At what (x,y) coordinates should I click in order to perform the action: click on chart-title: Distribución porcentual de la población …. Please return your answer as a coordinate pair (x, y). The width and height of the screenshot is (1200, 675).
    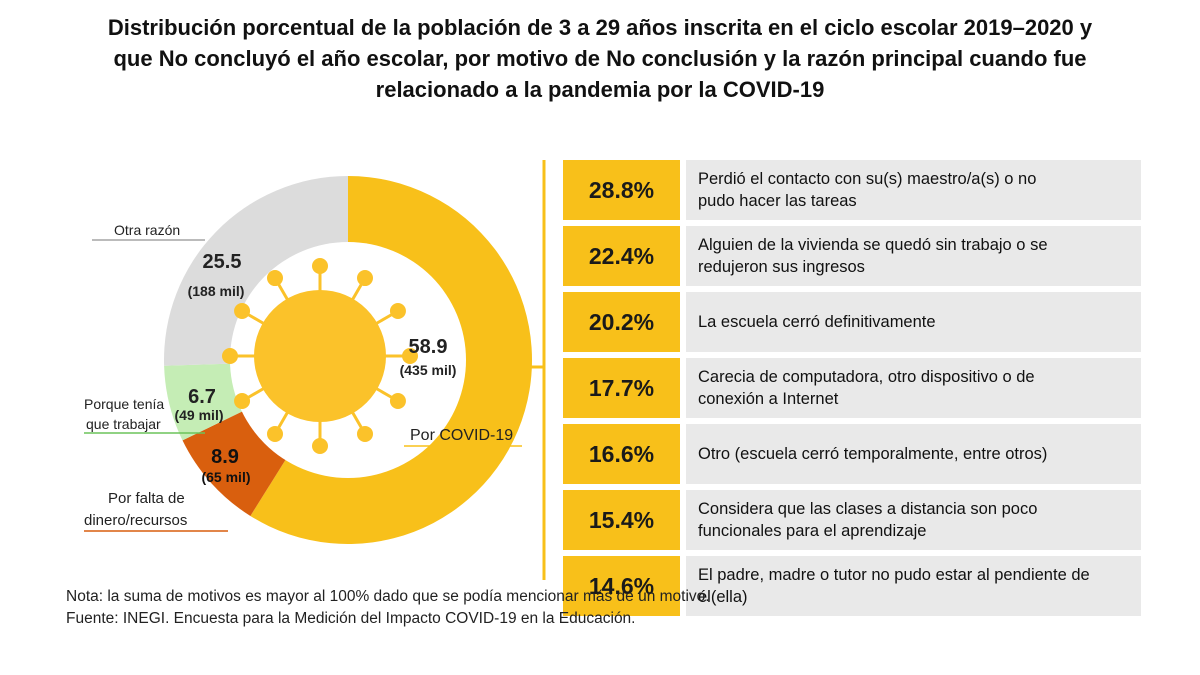
    Looking at the image, I should click on (600, 58).